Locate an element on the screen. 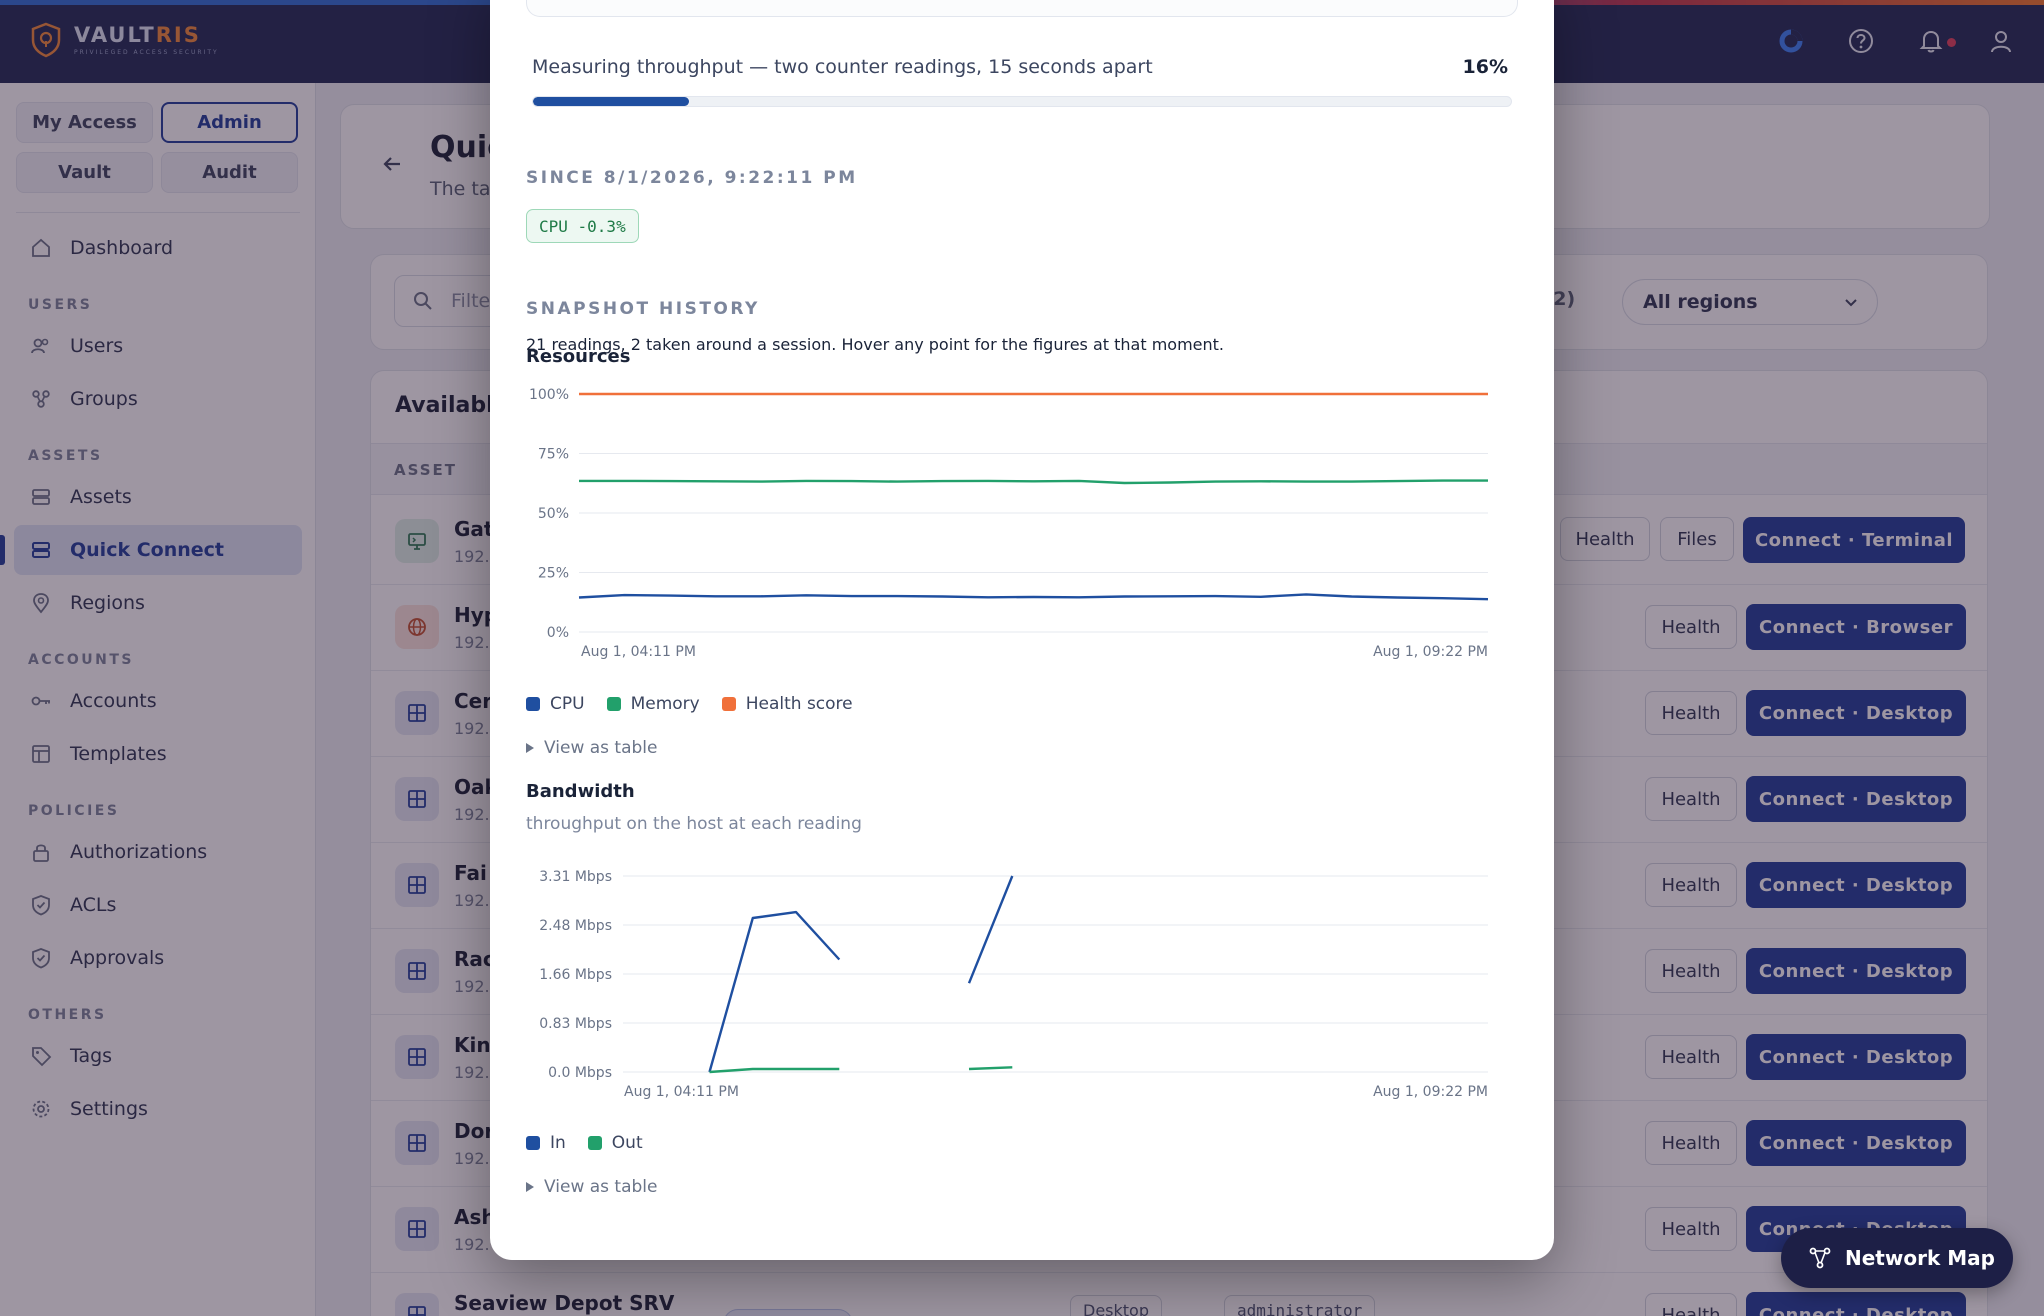  sidebar-item-quick-connect: Quick Connect is located at coordinates (151, 550).